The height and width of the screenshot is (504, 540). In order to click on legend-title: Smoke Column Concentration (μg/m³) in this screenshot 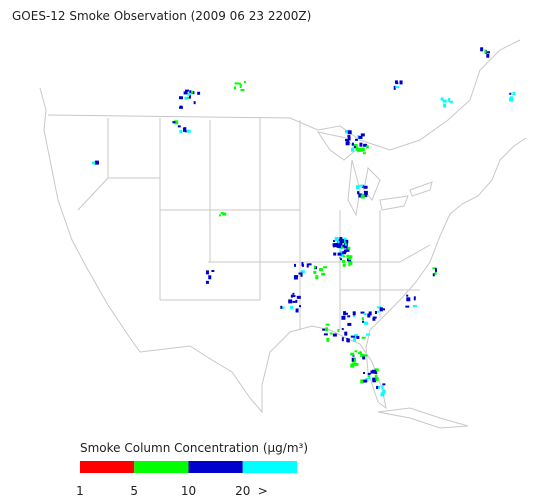, I will do `click(194, 448)`.